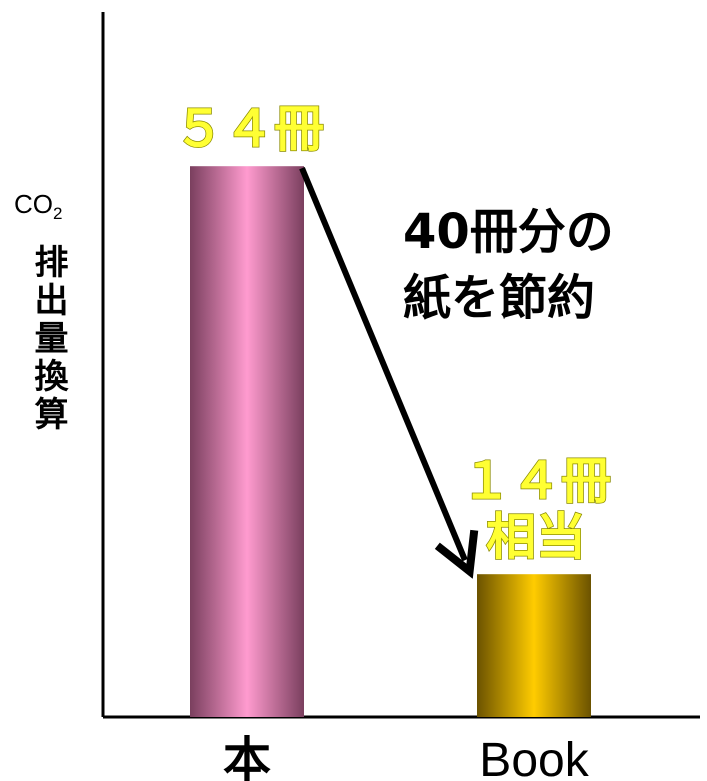 The height and width of the screenshot is (781, 707). Describe the element at coordinates (48, 339) in the screenshot. I see `y-label-vertical: 排出量換算` at that location.